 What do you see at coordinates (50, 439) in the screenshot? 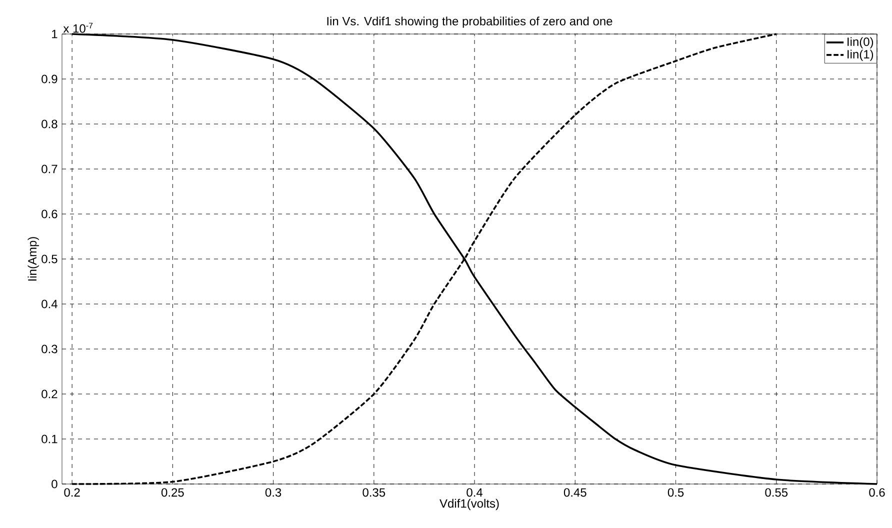
I see `y-tick-label: 0.1` at bounding box center [50, 439].